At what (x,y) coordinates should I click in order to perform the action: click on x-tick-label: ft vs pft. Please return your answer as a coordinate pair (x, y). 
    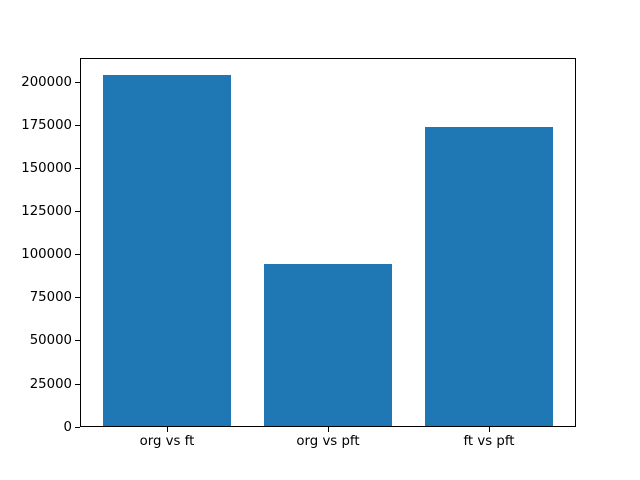
    Looking at the image, I should click on (489, 441).